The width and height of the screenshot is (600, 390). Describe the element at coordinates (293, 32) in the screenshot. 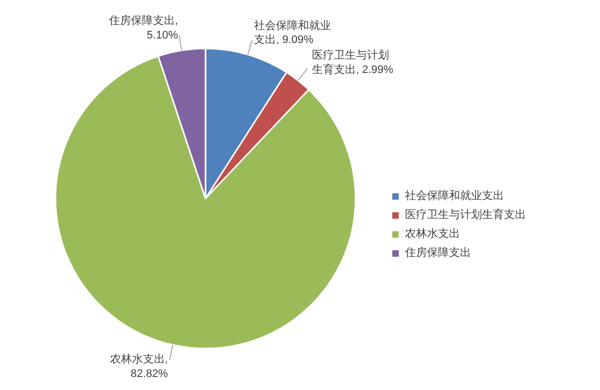

I see `data-label: 社会保障和就业支出, 9.09%` at that location.